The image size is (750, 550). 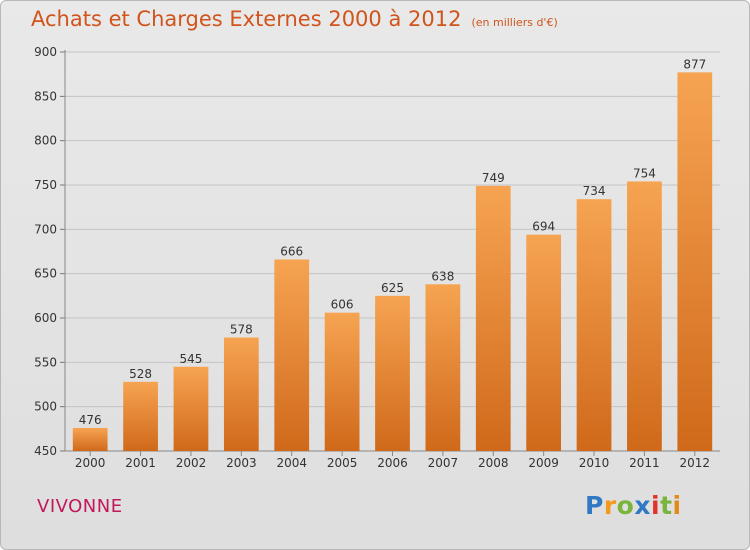 I want to click on x-tick-label: 2005, so click(x=342, y=463).